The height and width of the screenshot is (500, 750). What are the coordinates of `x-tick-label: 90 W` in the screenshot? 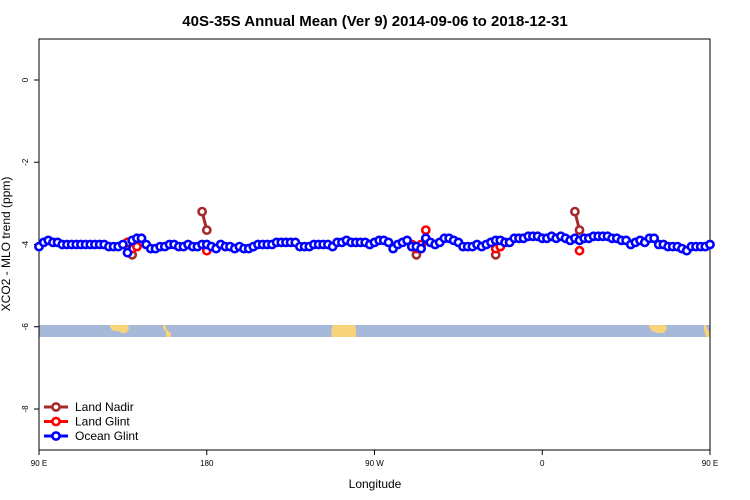 It's located at (374, 463).